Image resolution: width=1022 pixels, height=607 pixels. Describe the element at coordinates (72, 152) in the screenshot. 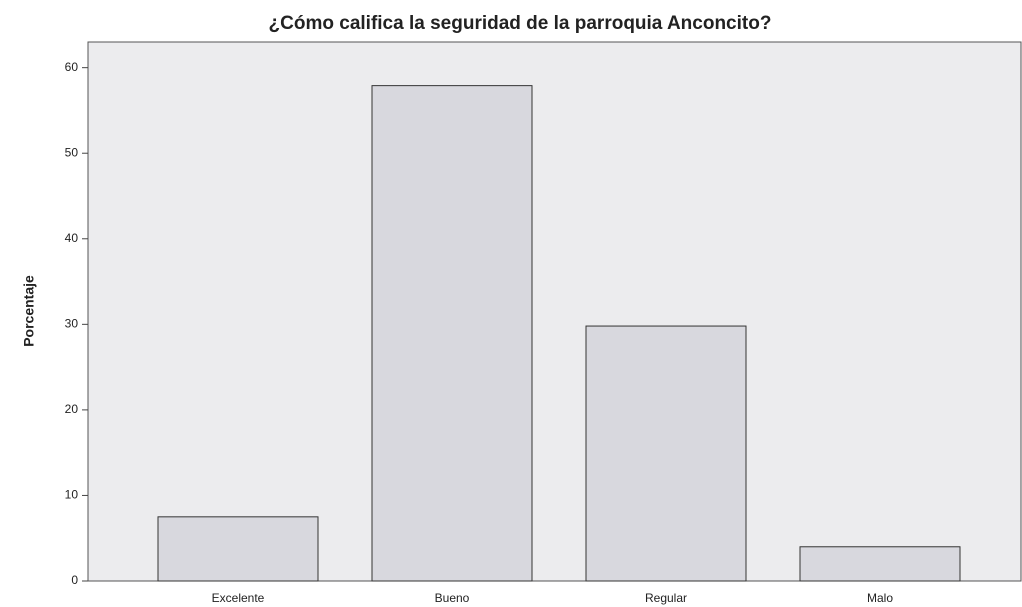

I see `y-tick-label: 50` at that location.